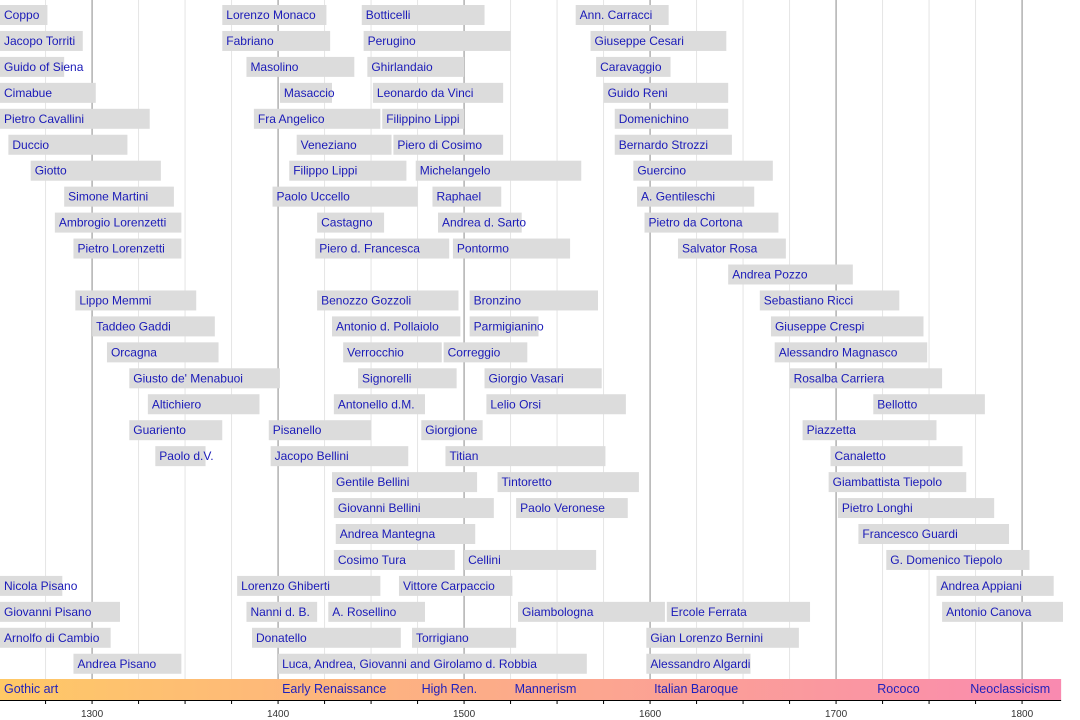  I want to click on artist-bar: Parmigianino, so click(506, 326).